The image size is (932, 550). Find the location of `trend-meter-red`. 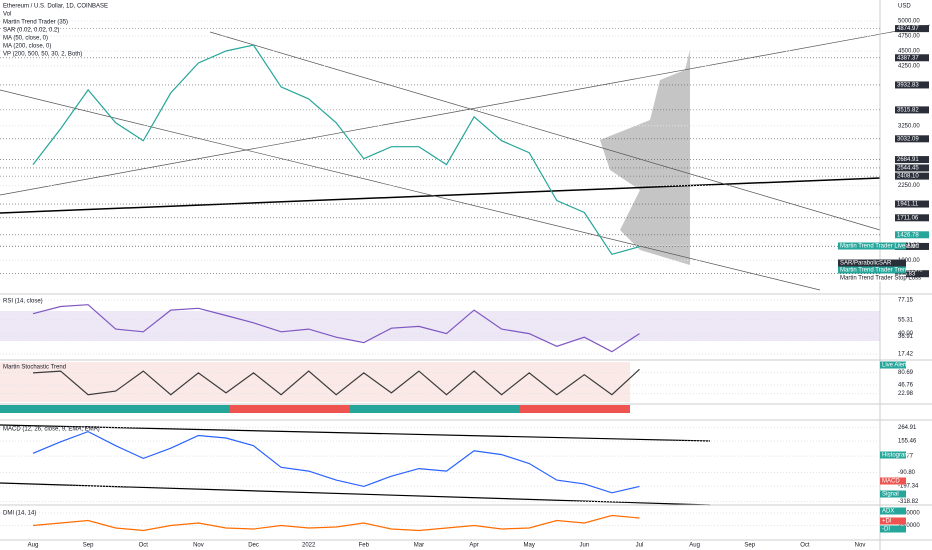

trend-meter-red is located at coordinates (575, 409).